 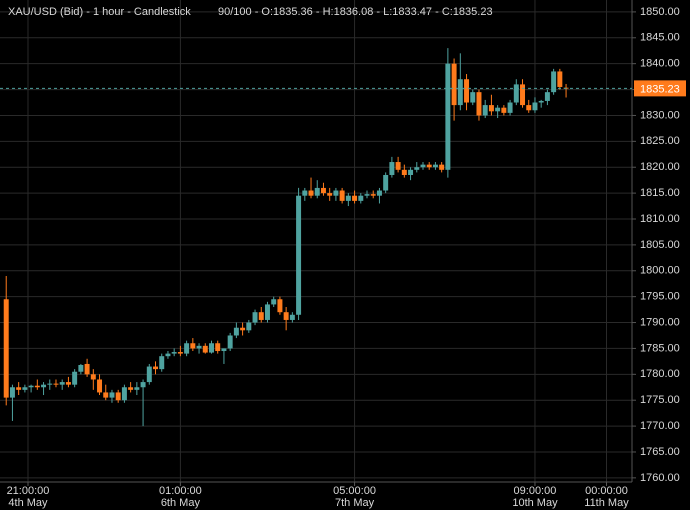 What do you see at coordinates (660, 12) in the screenshot?
I see `y-tick-label: 1850.00` at bounding box center [660, 12].